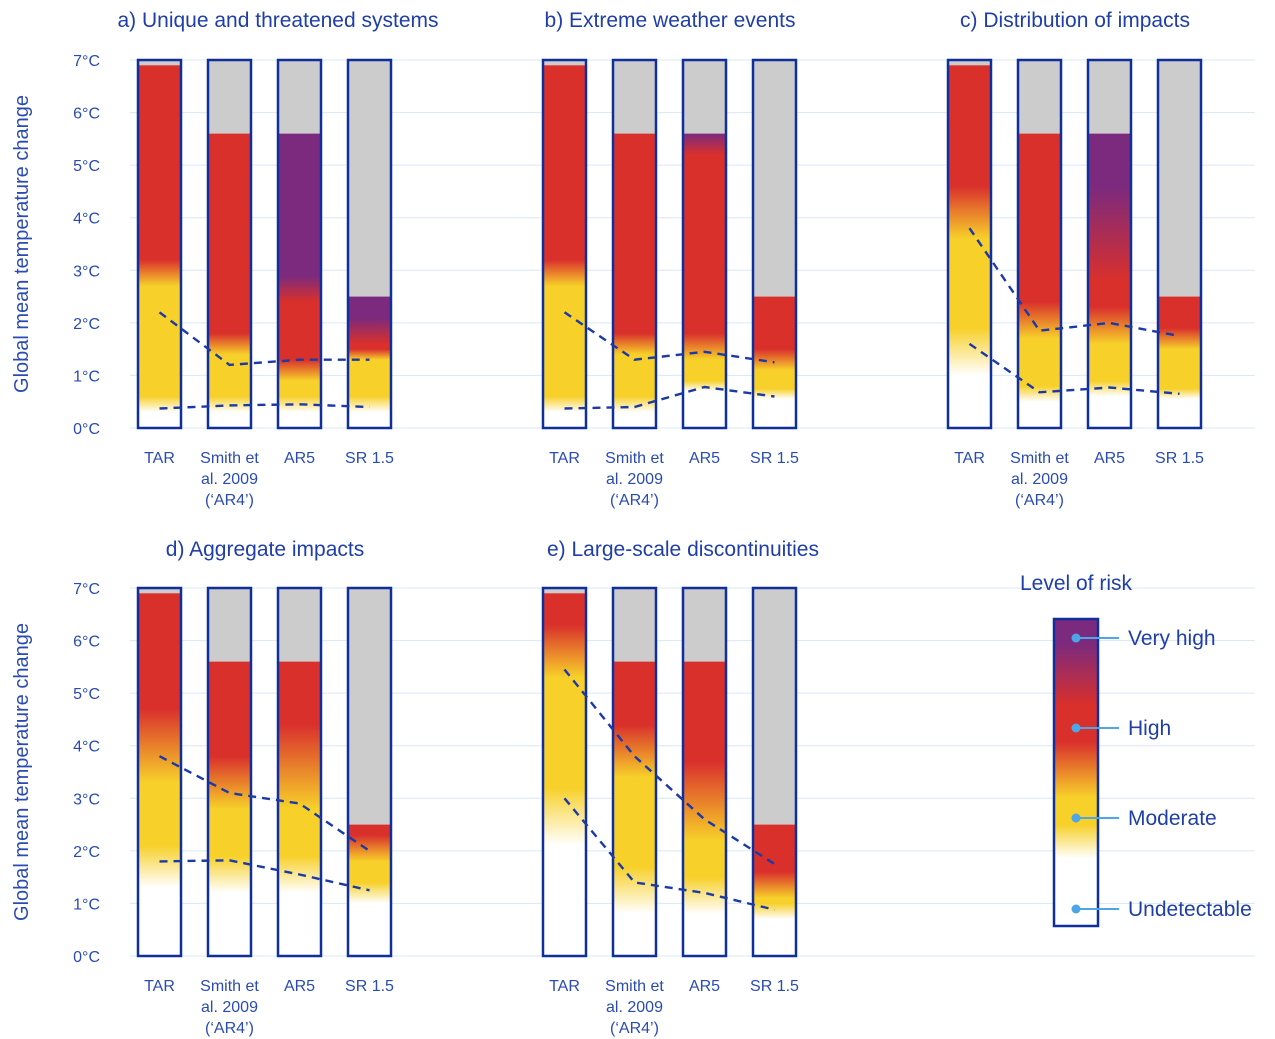 The width and height of the screenshot is (1275, 1039). Describe the element at coordinates (1172, 818) in the screenshot. I see `legend-label: Moderate` at that location.